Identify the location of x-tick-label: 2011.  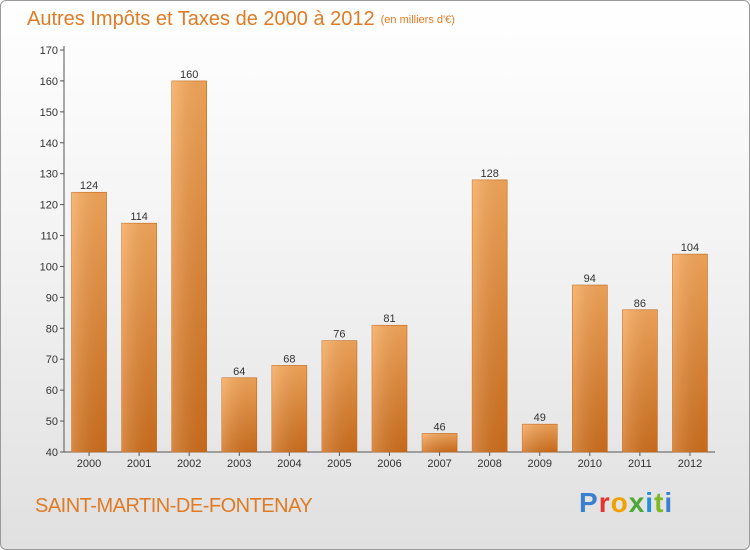
(640, 464).